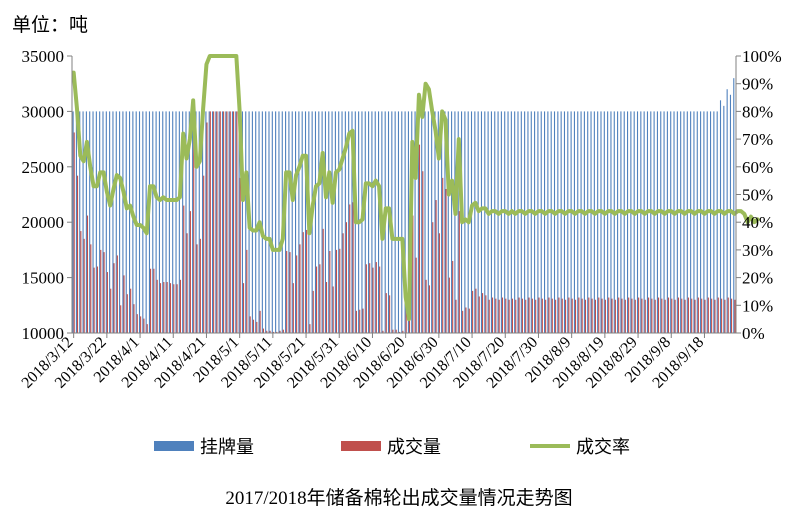  Describe the element at coordinates (392, 447) in the screenshot. I see `legend: 挂牌量 成交量 成交率` at that location.